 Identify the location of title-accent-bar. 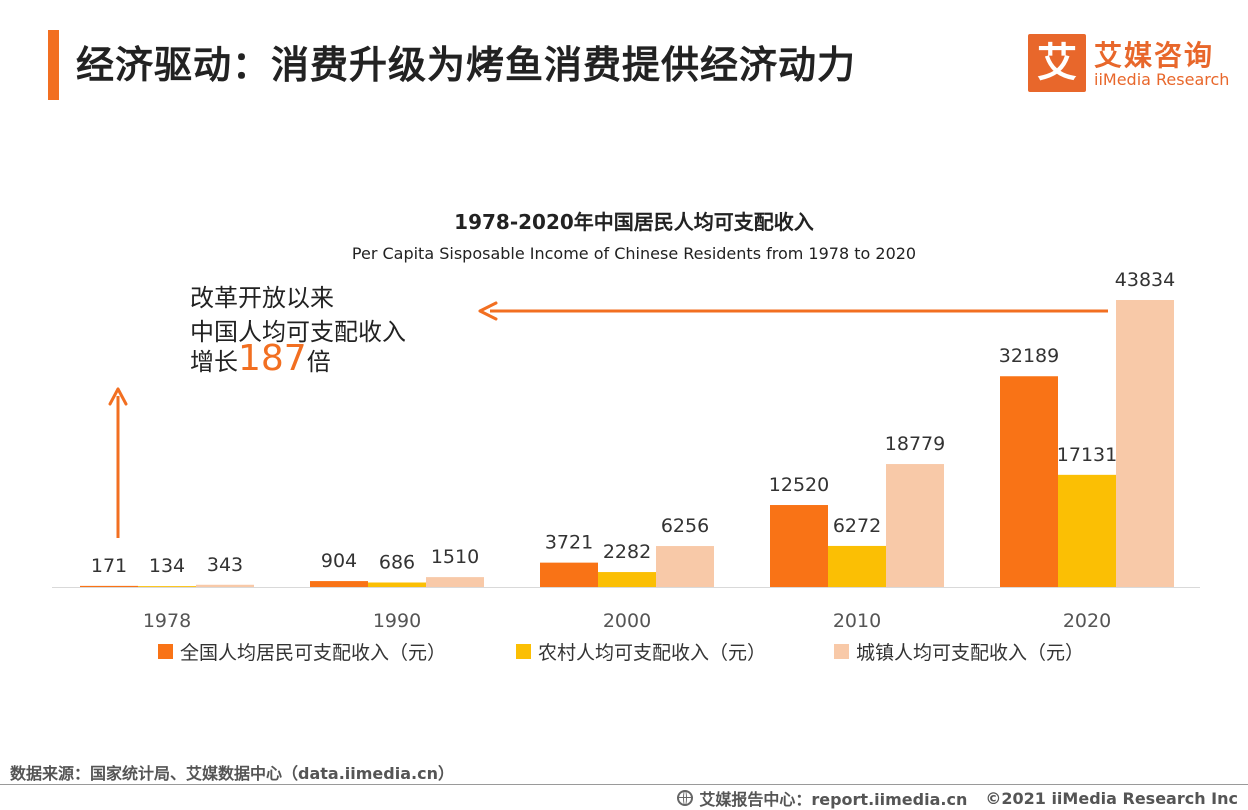
(53, 65).